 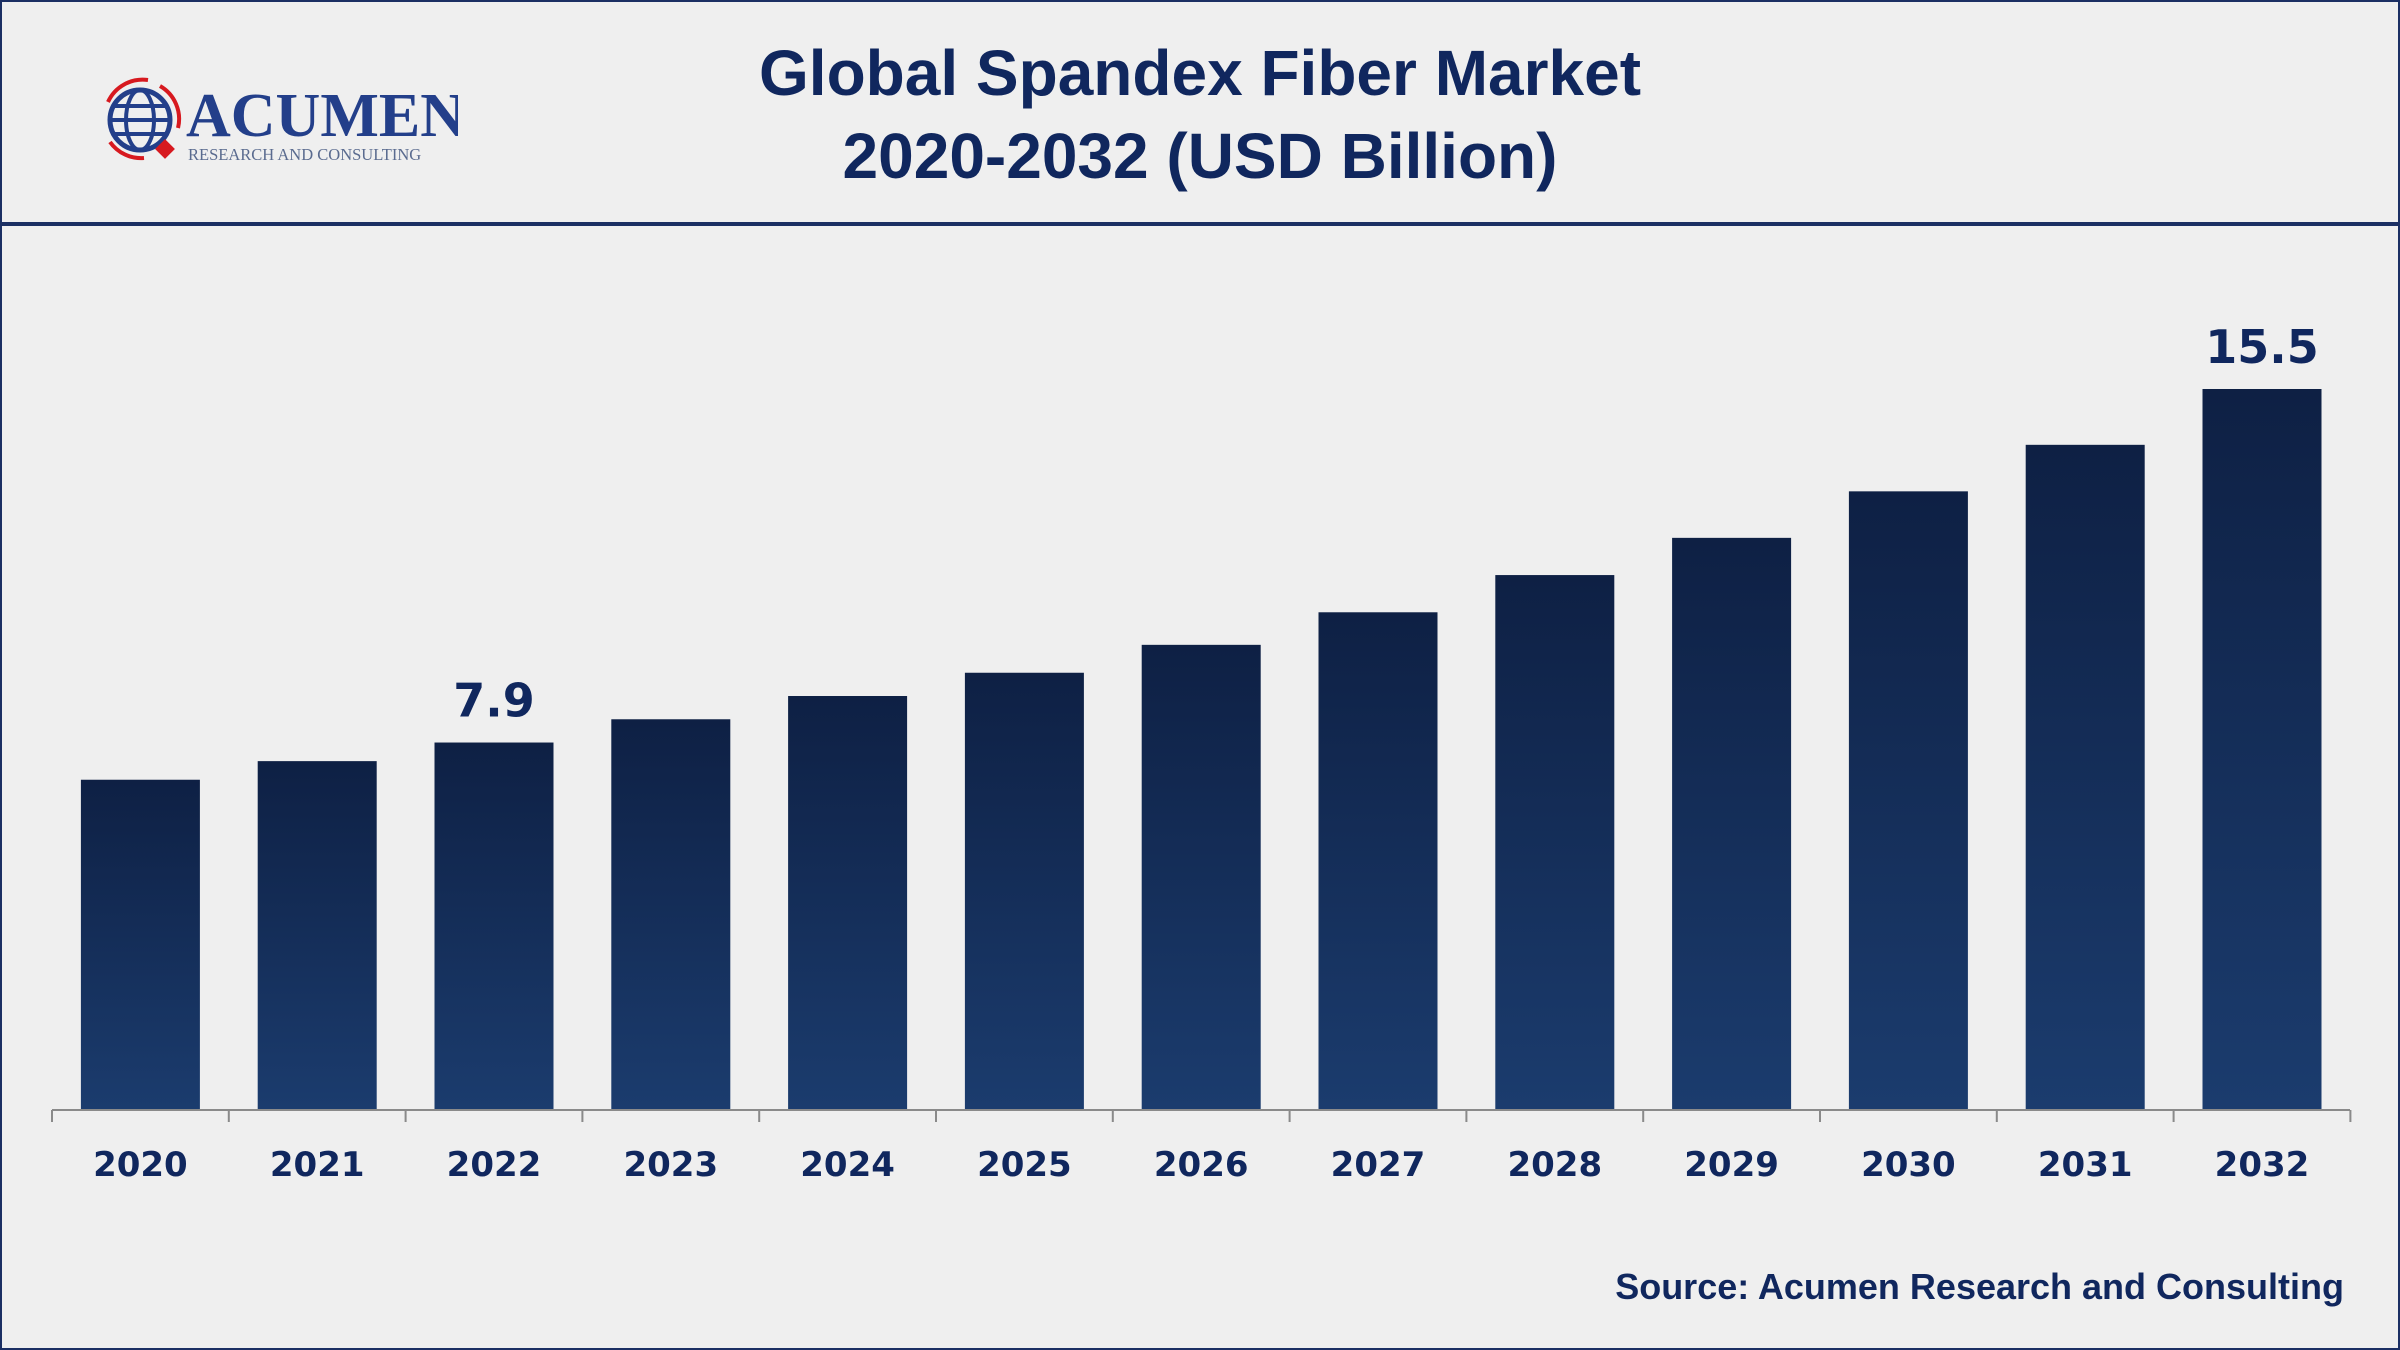 What do you see at coordinates (1378, 861) in the screenshot?
I see `bar-2027` at bounding box center [1378, 861].